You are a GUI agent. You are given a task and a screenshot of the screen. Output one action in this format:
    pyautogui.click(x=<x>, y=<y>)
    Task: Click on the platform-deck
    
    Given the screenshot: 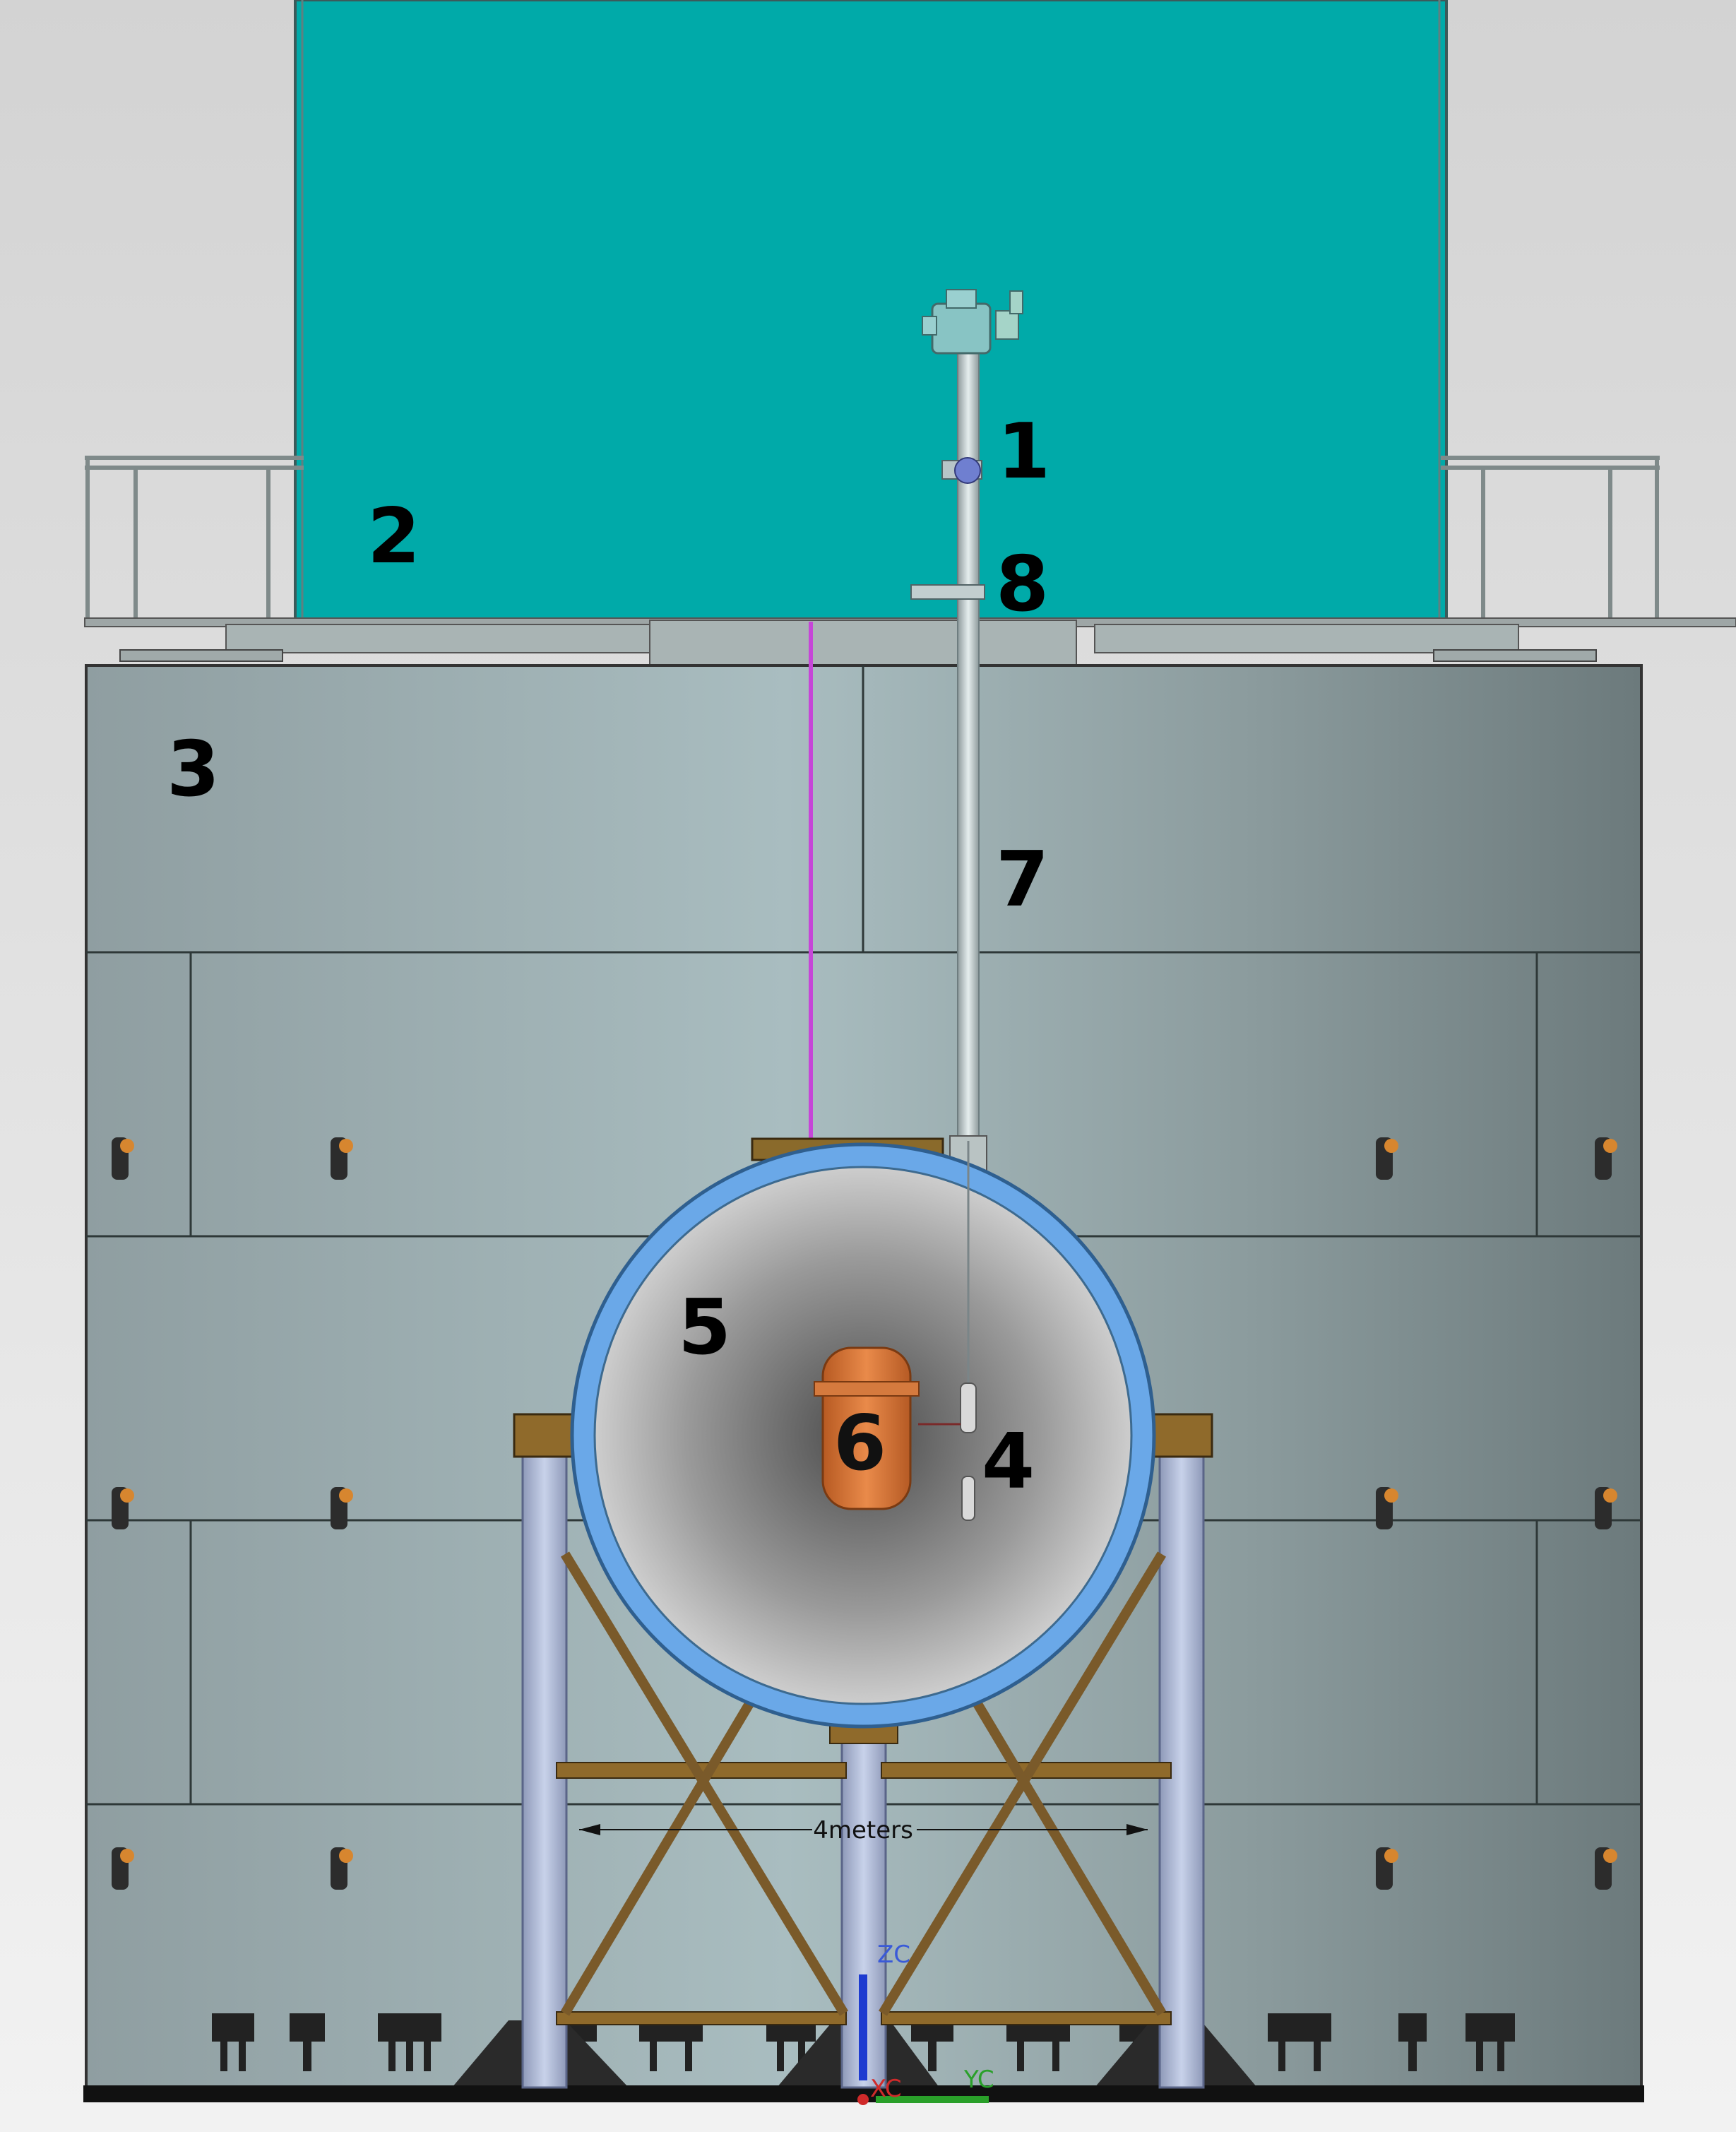 What is the action you would take?
    pyautogui.click(x=910, y=643)
    